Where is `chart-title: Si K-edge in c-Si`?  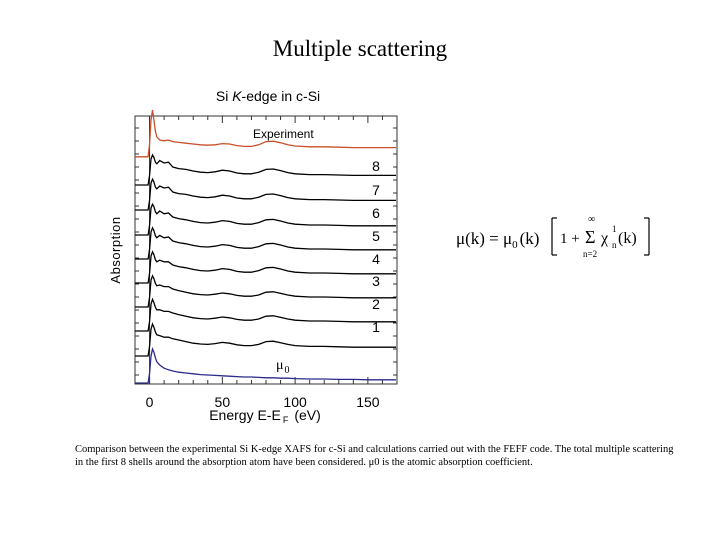
chart-title: Si K-edge in c-Si is located at coordinates (268, 96).